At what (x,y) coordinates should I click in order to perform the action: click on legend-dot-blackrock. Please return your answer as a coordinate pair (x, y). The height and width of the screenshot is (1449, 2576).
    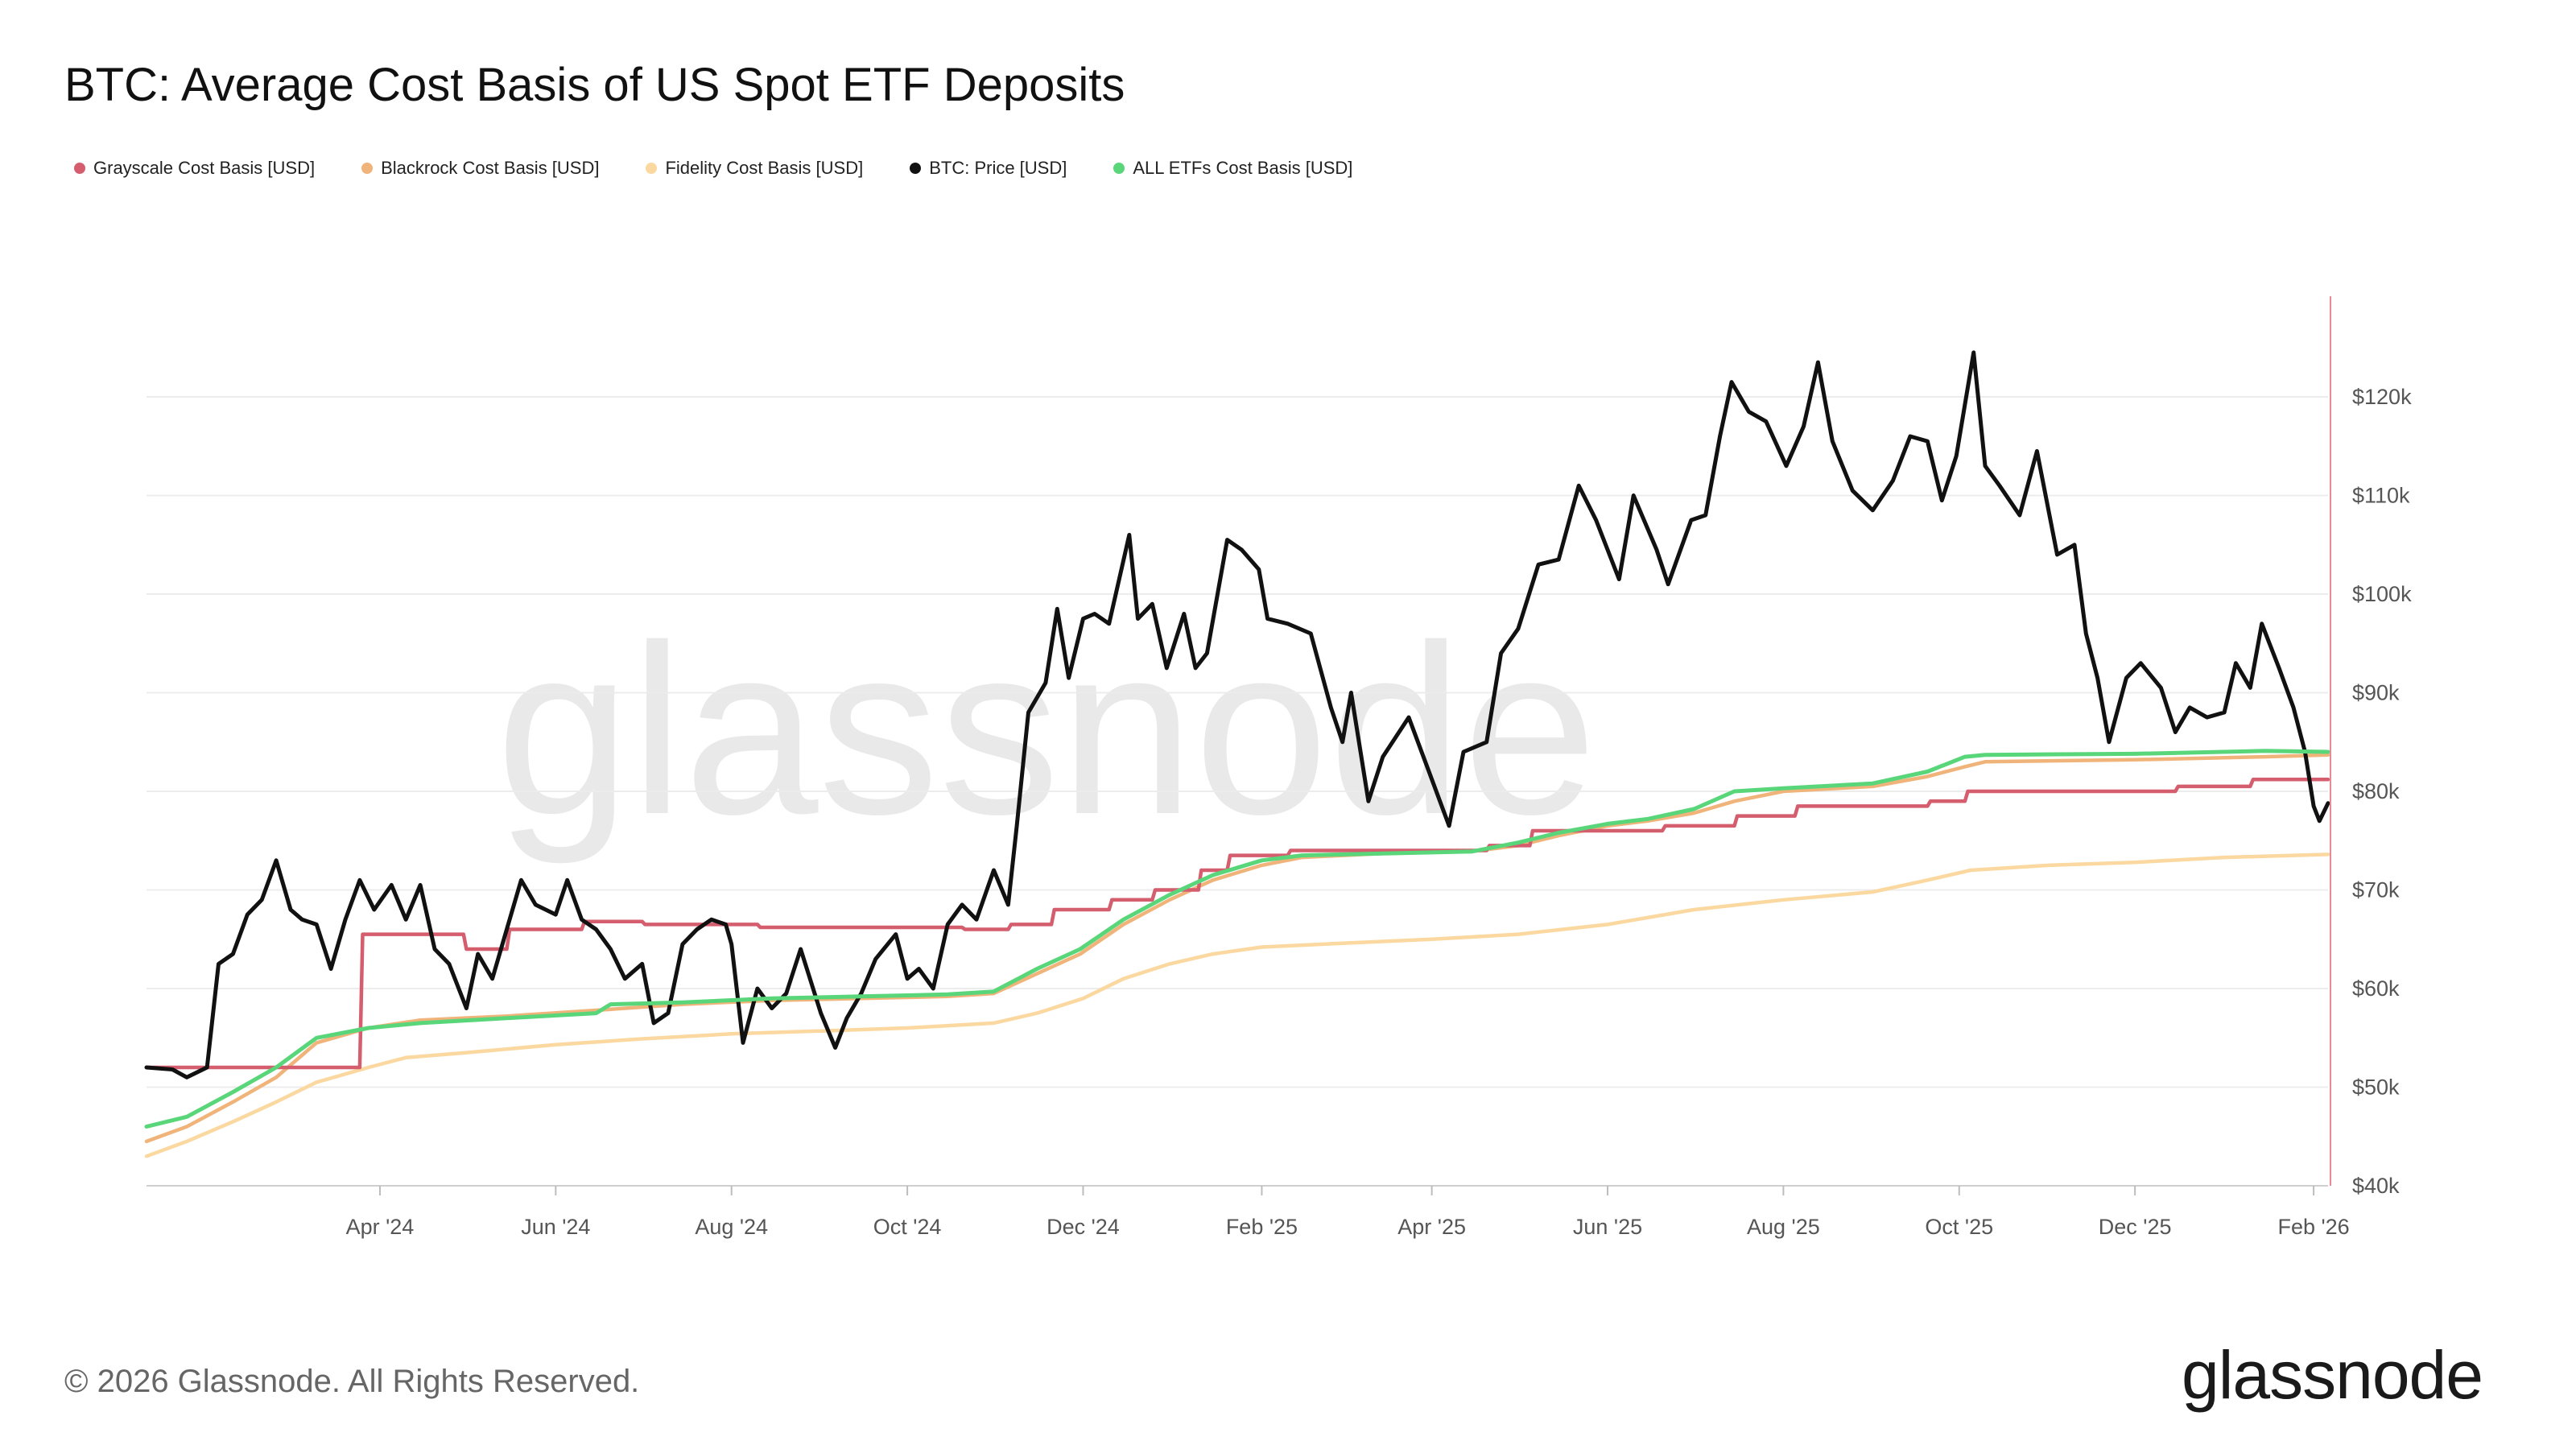
    Looking at the image, I should click on (367, 168).